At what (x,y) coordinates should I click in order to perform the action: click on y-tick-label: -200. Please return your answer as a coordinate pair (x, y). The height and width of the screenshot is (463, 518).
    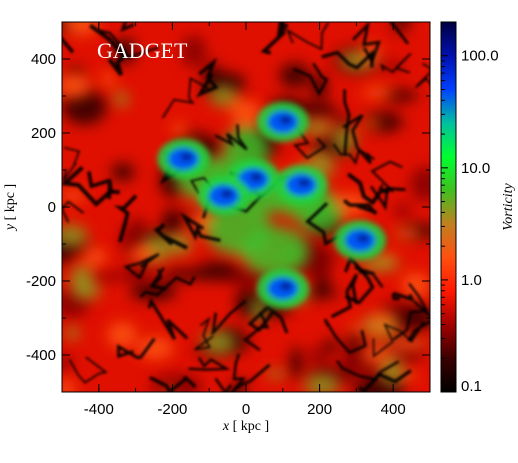
    Looking at the image, I should click on (41, 281).